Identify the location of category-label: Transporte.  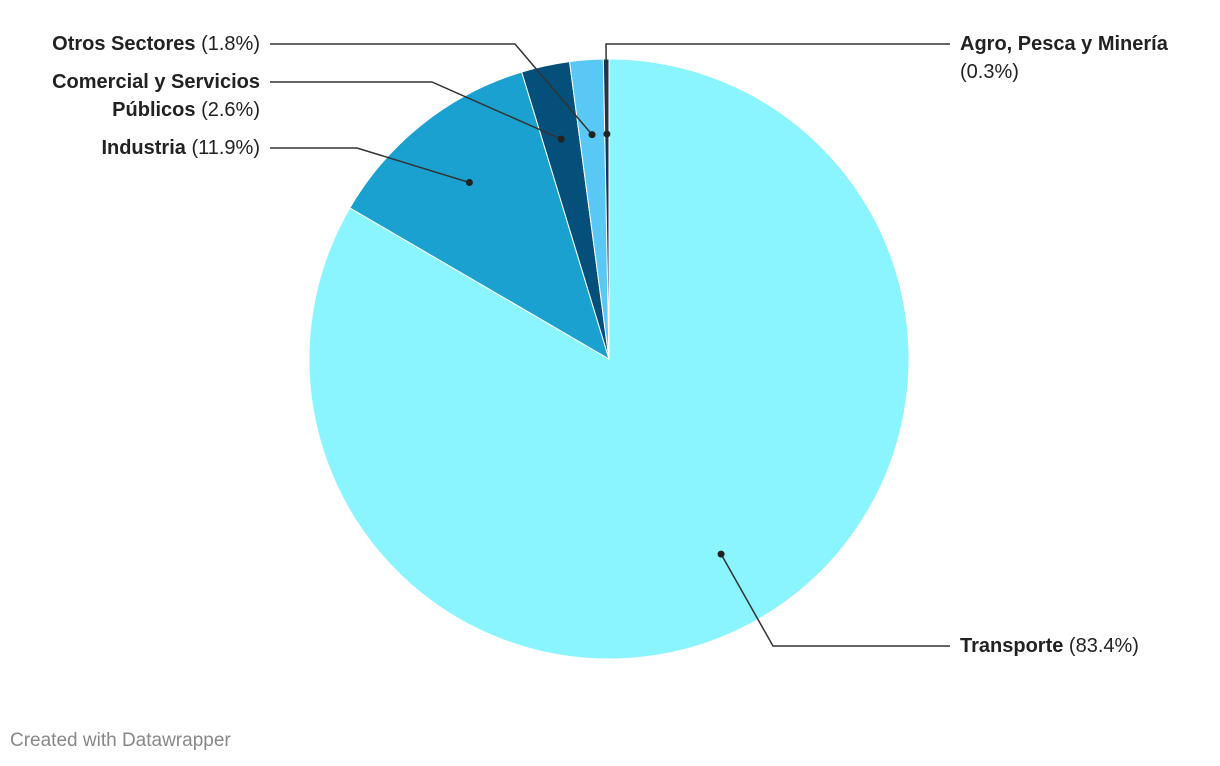
(1012, 646).